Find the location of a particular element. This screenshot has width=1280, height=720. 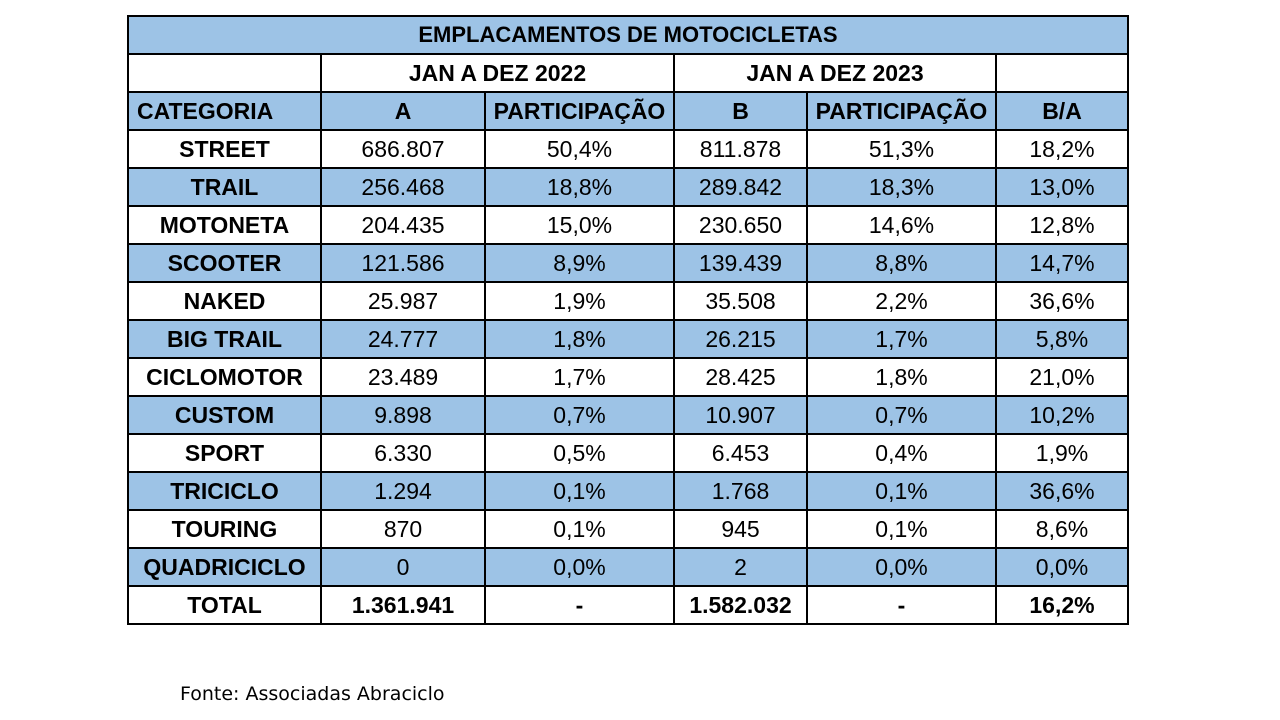

cell-a: 9.898 is located at coordinates (403, 415).